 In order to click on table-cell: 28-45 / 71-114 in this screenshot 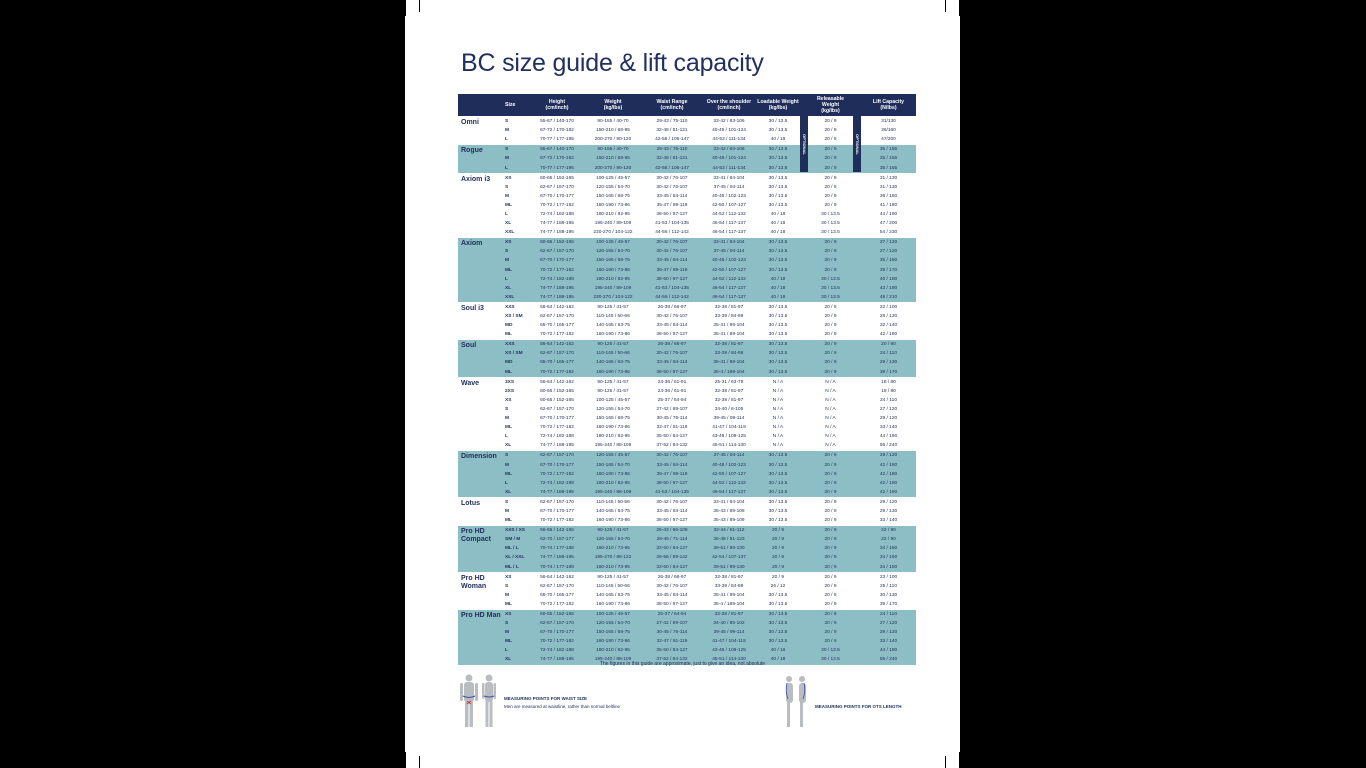, I will do `click(672, 540)`.